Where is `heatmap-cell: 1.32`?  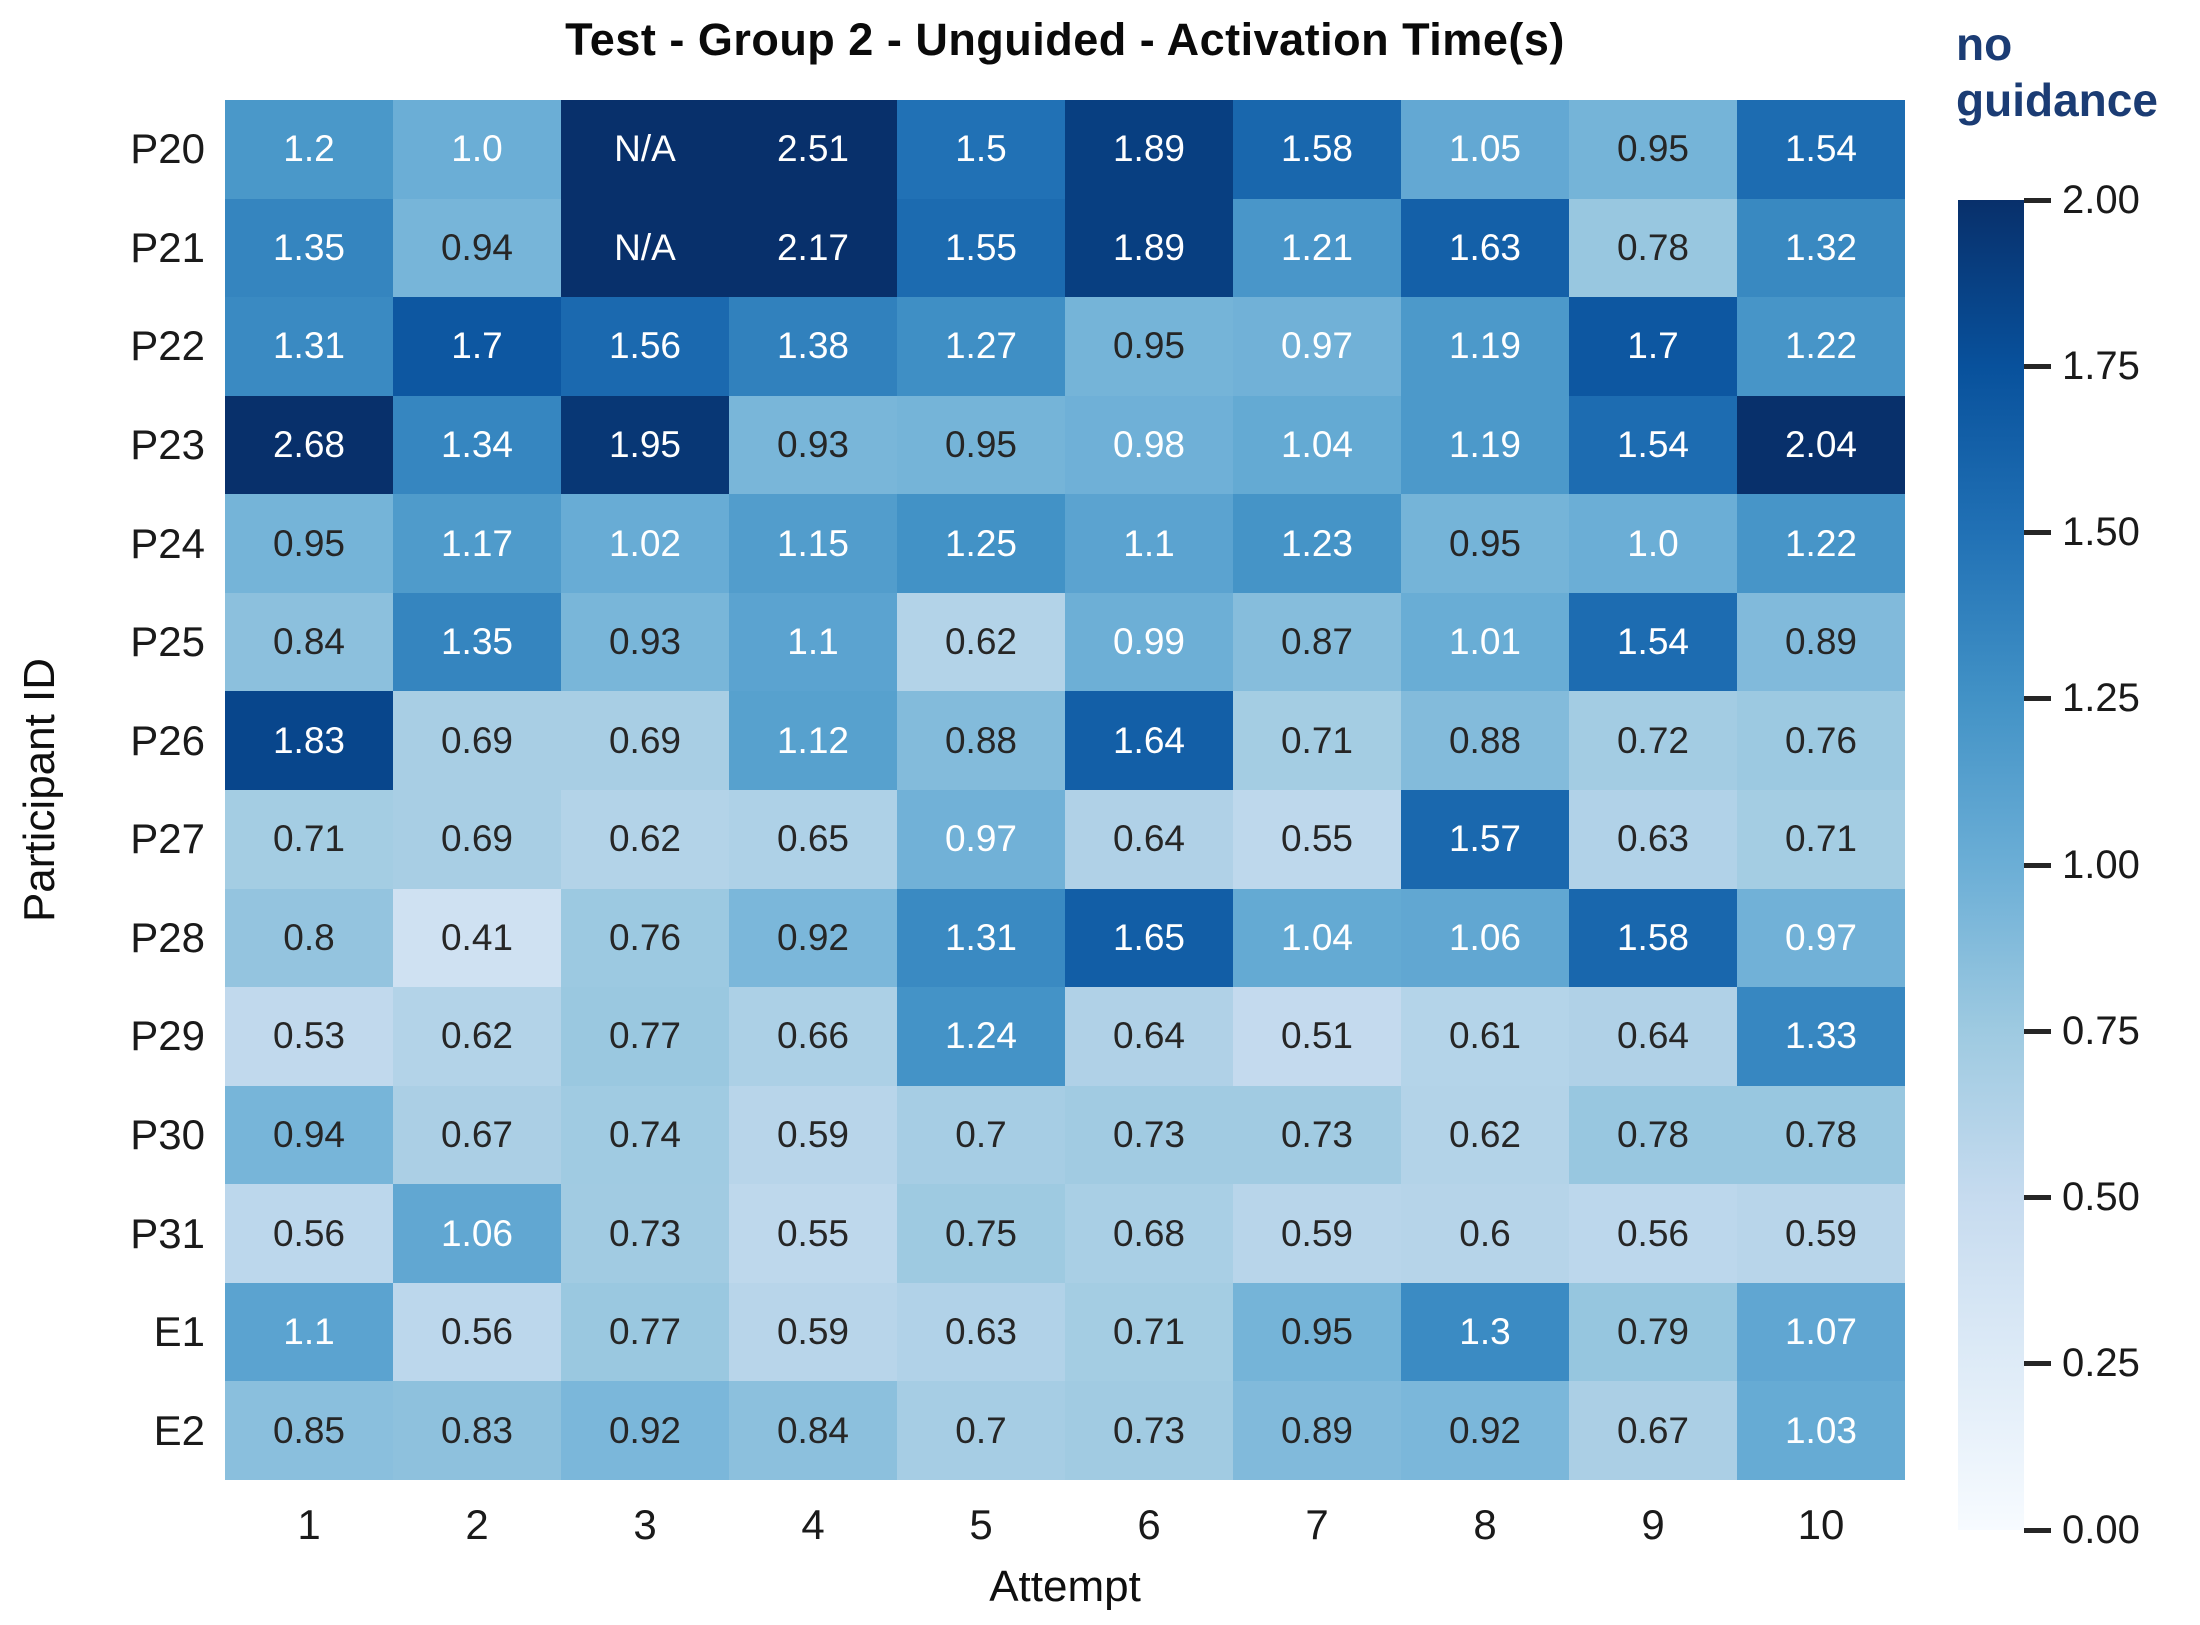 heatmap-cell: 1.32 is located at coordinates (1821, 248).